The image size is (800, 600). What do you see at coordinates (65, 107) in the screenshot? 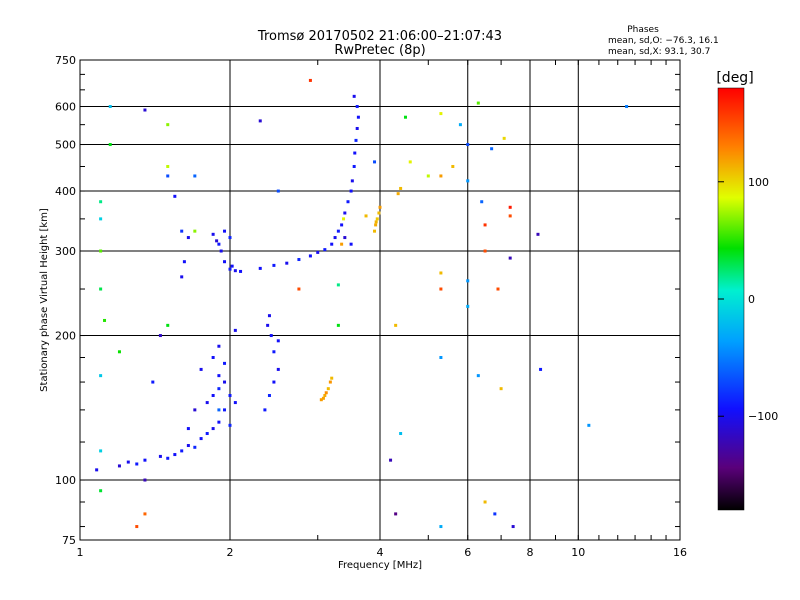
I see `y-tick-label: 600` at bounding box center [65, 107].